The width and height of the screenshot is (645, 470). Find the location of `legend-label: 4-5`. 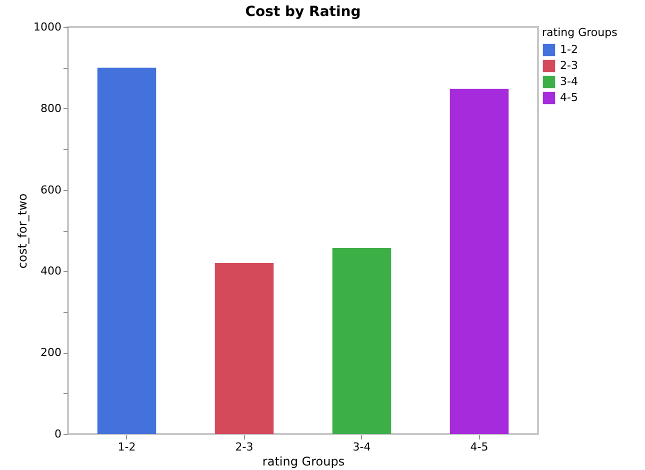

legend-label: 4-5 is located at coordinates (569, 97).